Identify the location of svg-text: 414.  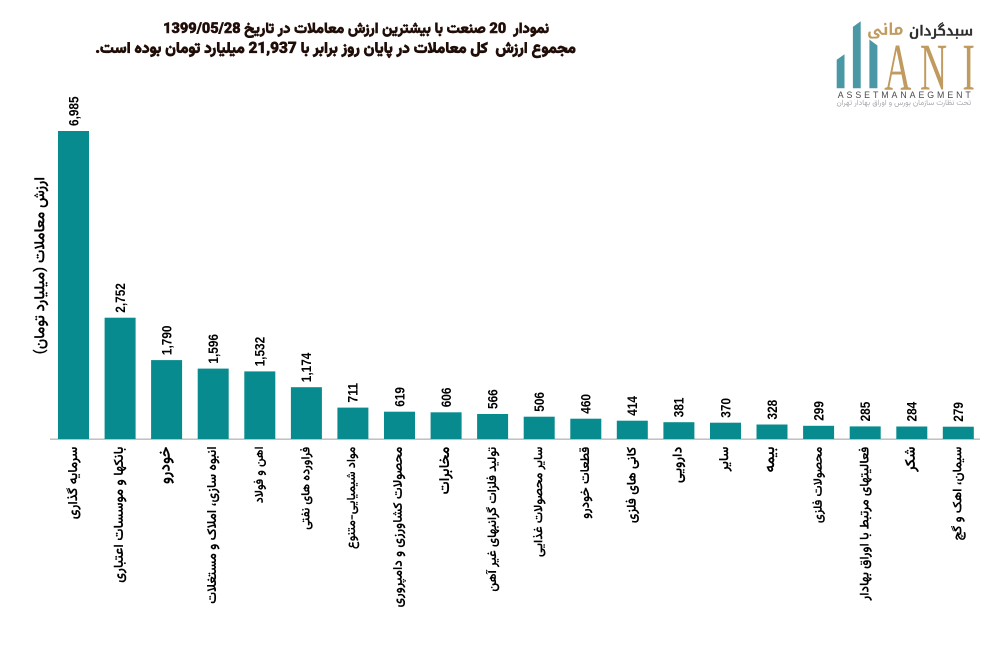
(632, 406).